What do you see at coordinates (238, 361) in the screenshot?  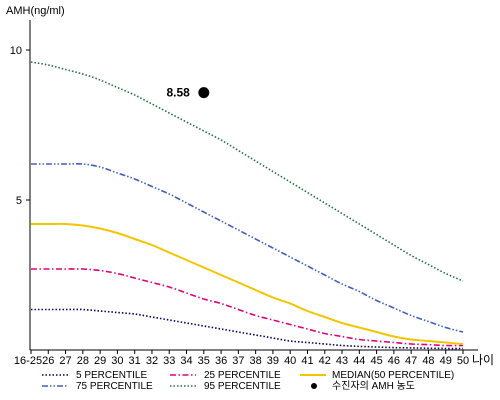 I see `x-tick-label: 37` at bounding box center [238, 361].